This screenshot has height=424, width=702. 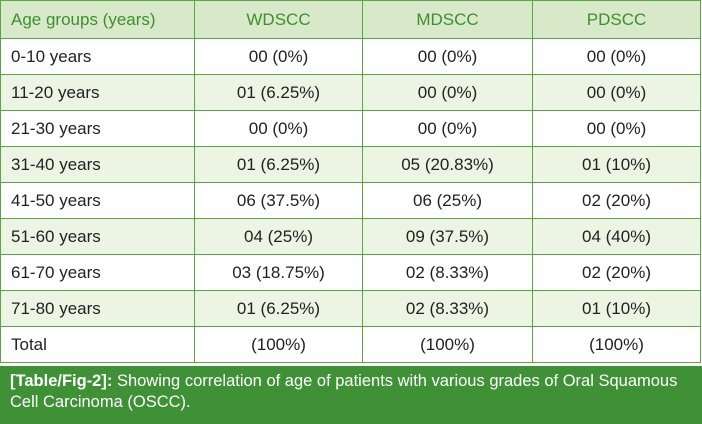 What do you see at coordinates (97, 344) in the screenshot?
I see `total-label-cell: Total` at bounding box center [97, 344].